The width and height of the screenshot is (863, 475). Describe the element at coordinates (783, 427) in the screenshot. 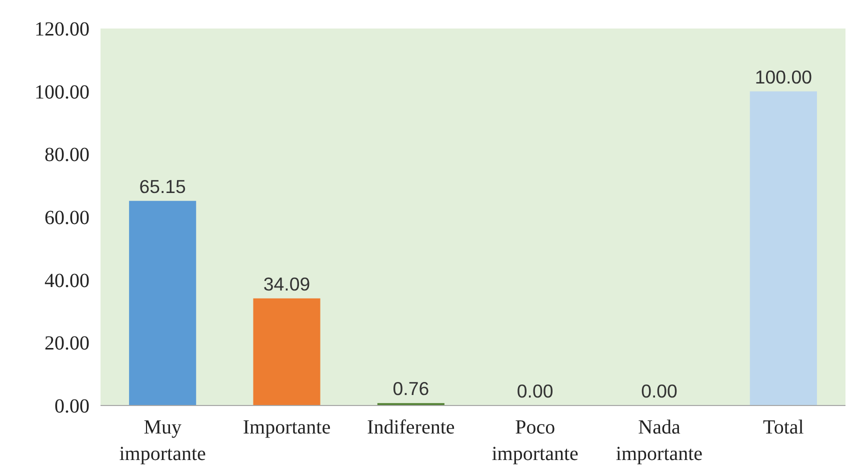

I see `x-tick-label: Total` at that location.